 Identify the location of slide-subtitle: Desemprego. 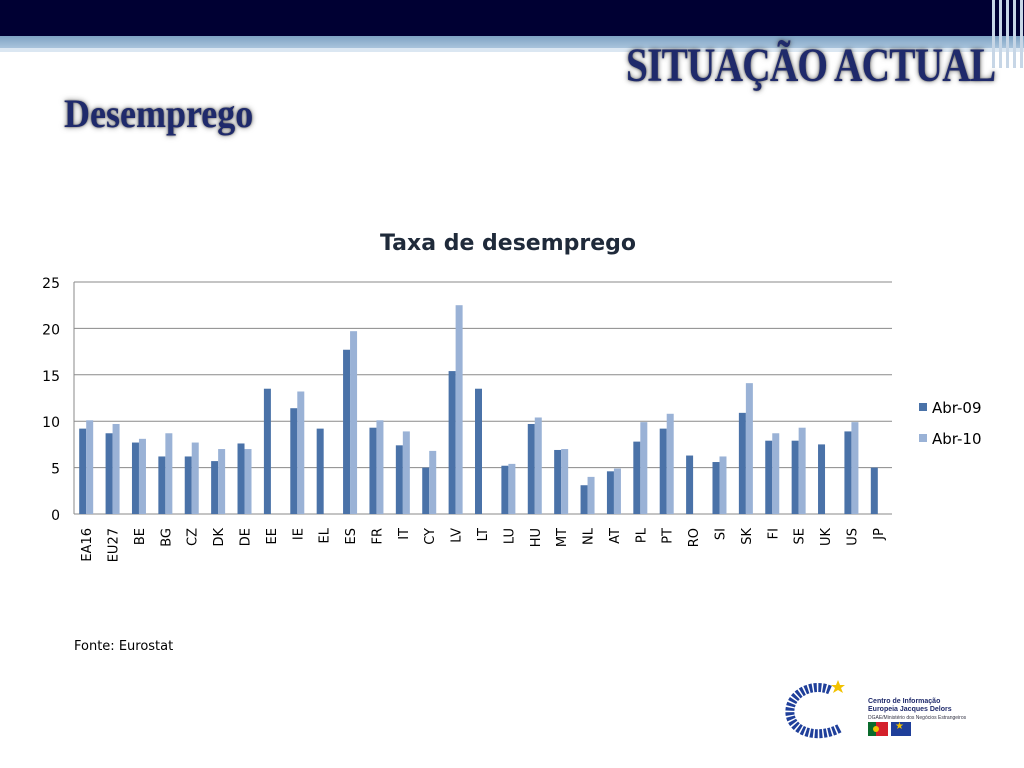
(159, 113).